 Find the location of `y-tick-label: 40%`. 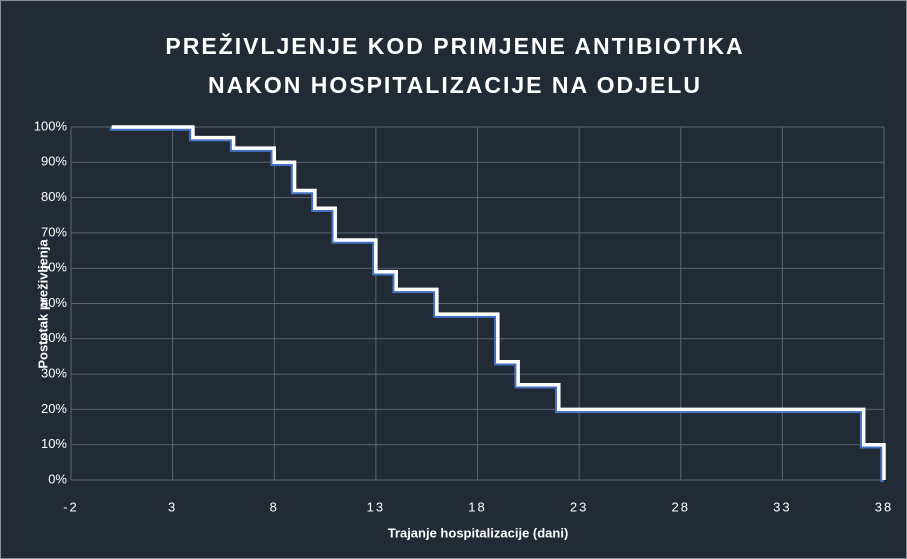

y-tick-label: 40% is located at coordinates (54, 337).